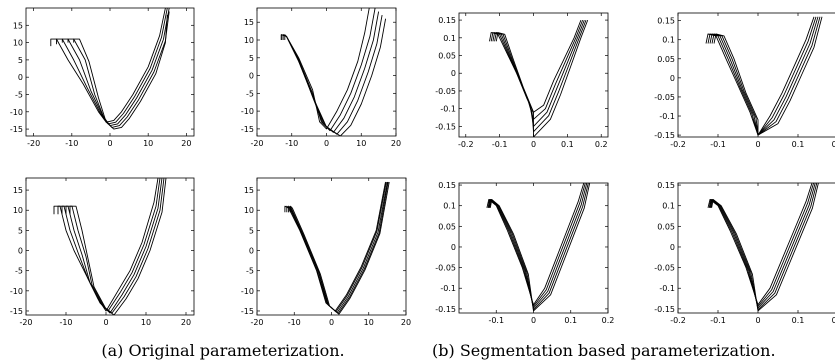 This screenshot has height=362, width=835. I want to click on subplot-a-top-right: -20 -10 0 10 20 -15 -10 -5 0 5 10 15, so click(321, 77).